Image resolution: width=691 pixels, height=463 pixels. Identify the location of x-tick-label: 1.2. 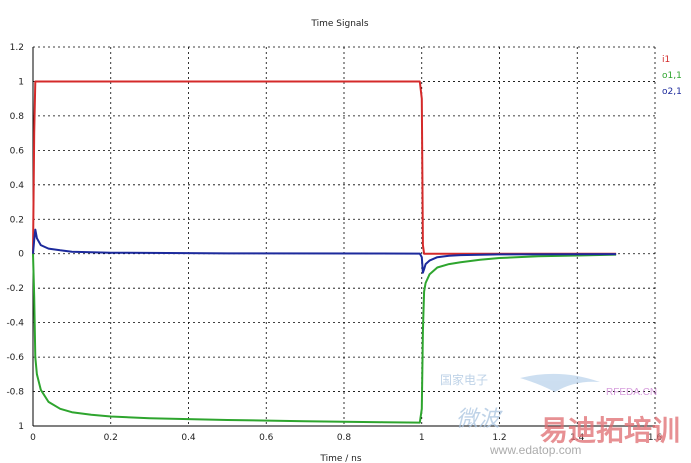
(499, 438).